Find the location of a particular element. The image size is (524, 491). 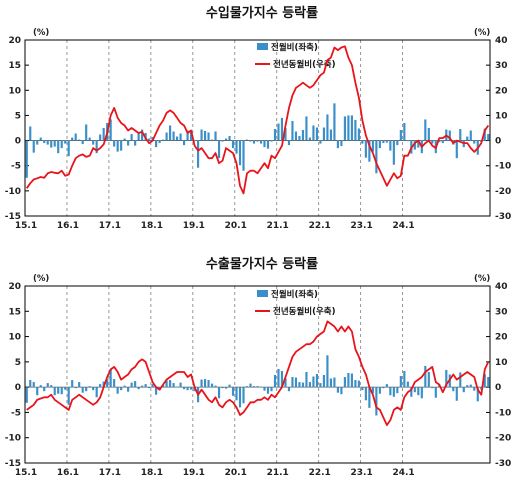

legend-line-label: 전년동월비(우축) is located at coordinates (304, 311).